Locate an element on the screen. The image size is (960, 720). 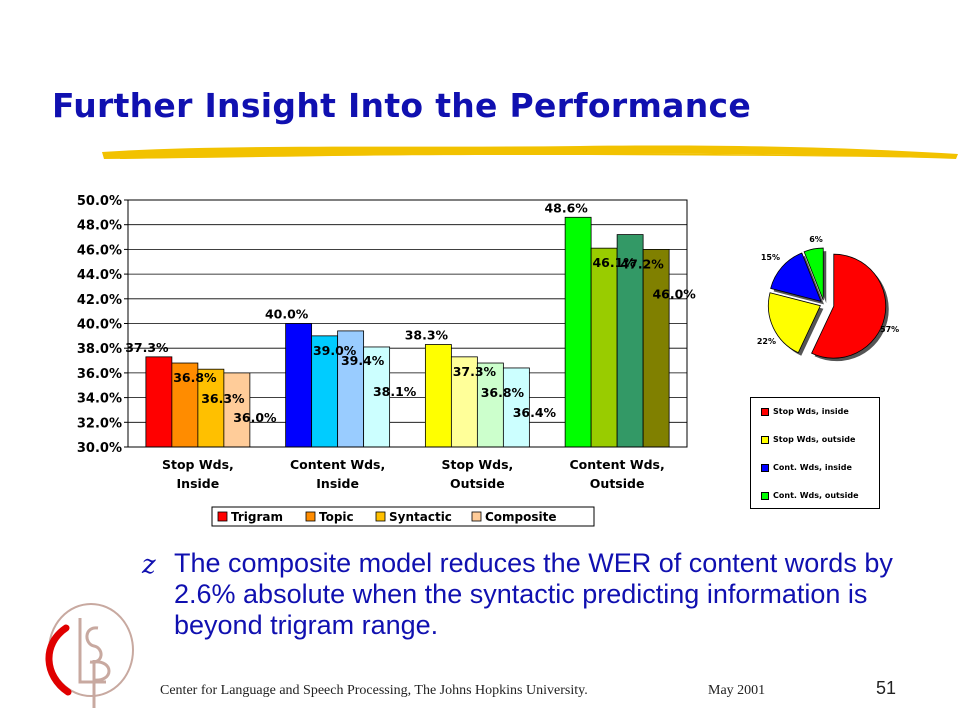
legend-label: Composite is located at coordinates (521, 517).